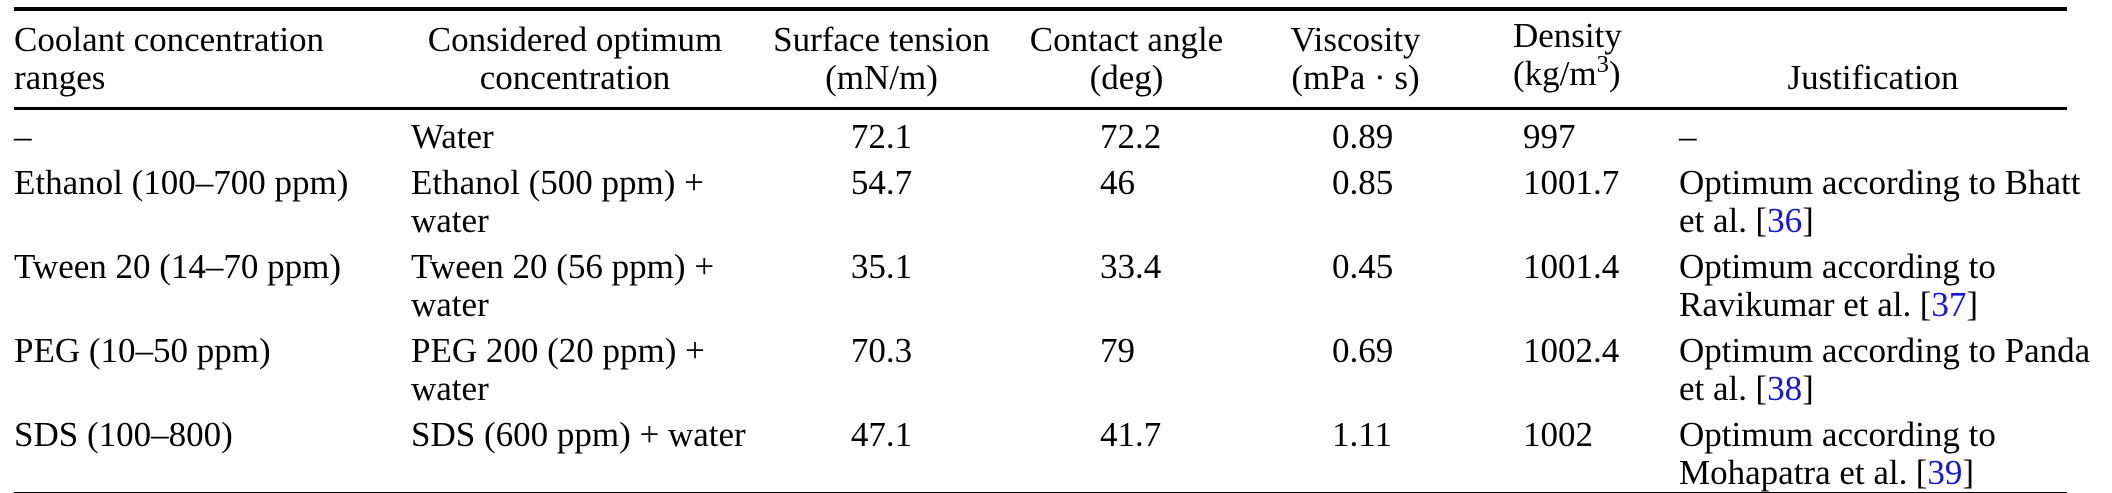 The height and width of the screenshot is (493, 2112). I want to click on cell-coolant-range: Tween 20 (14–70 ppm), so click(212, 282).